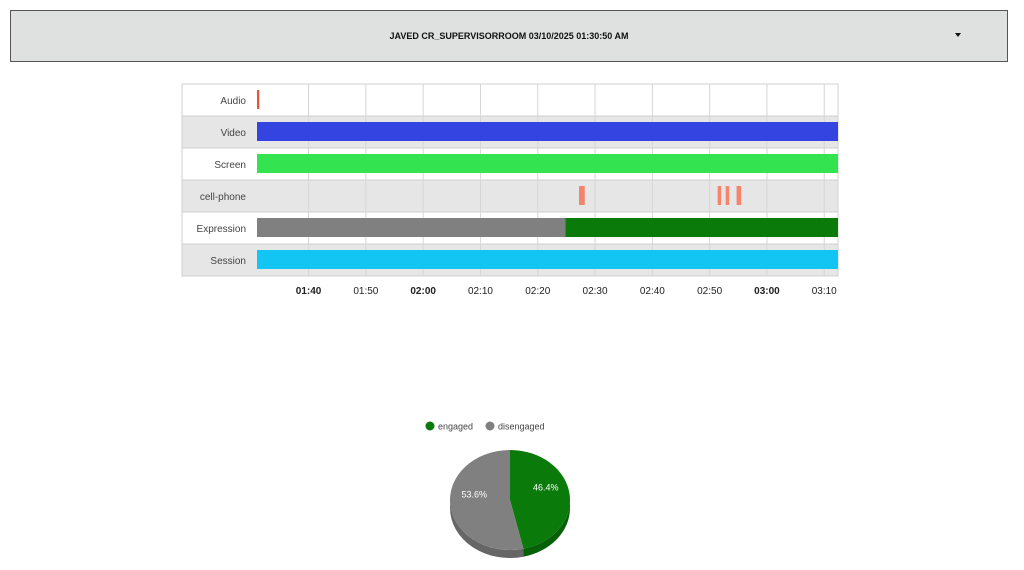 Image resolution: width=1024 pixels, height=570 pixels. Describe the element at coordinates (709, 291) in the screenshot. I see `axis-tick-label: 02:50` at that location.